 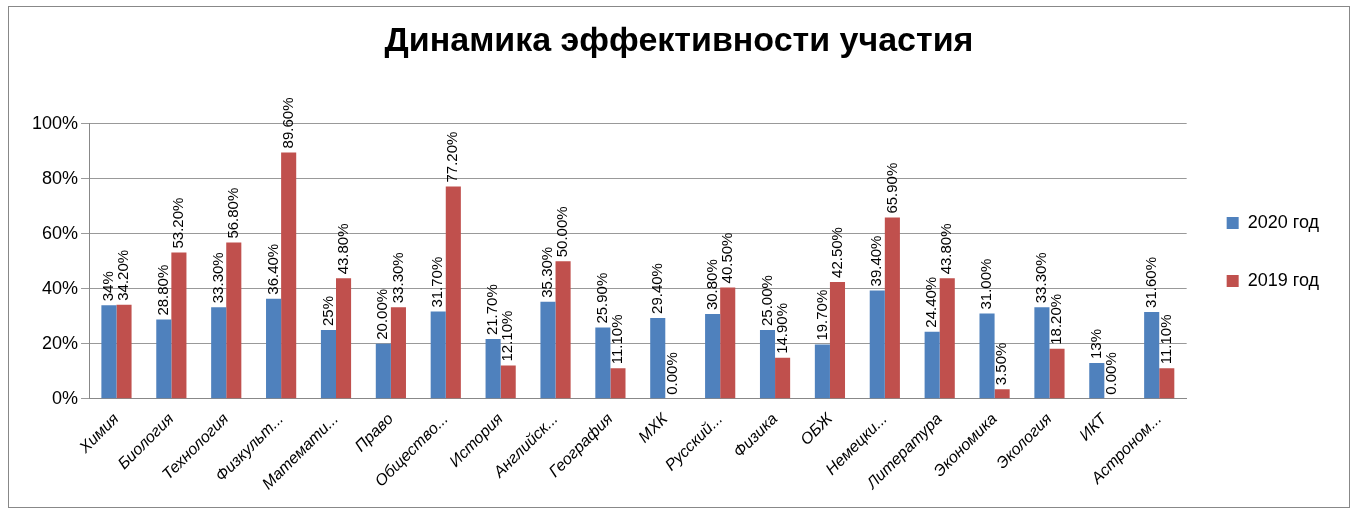 I want to click on data-label: 28.80%, so click(x=162, y=290).